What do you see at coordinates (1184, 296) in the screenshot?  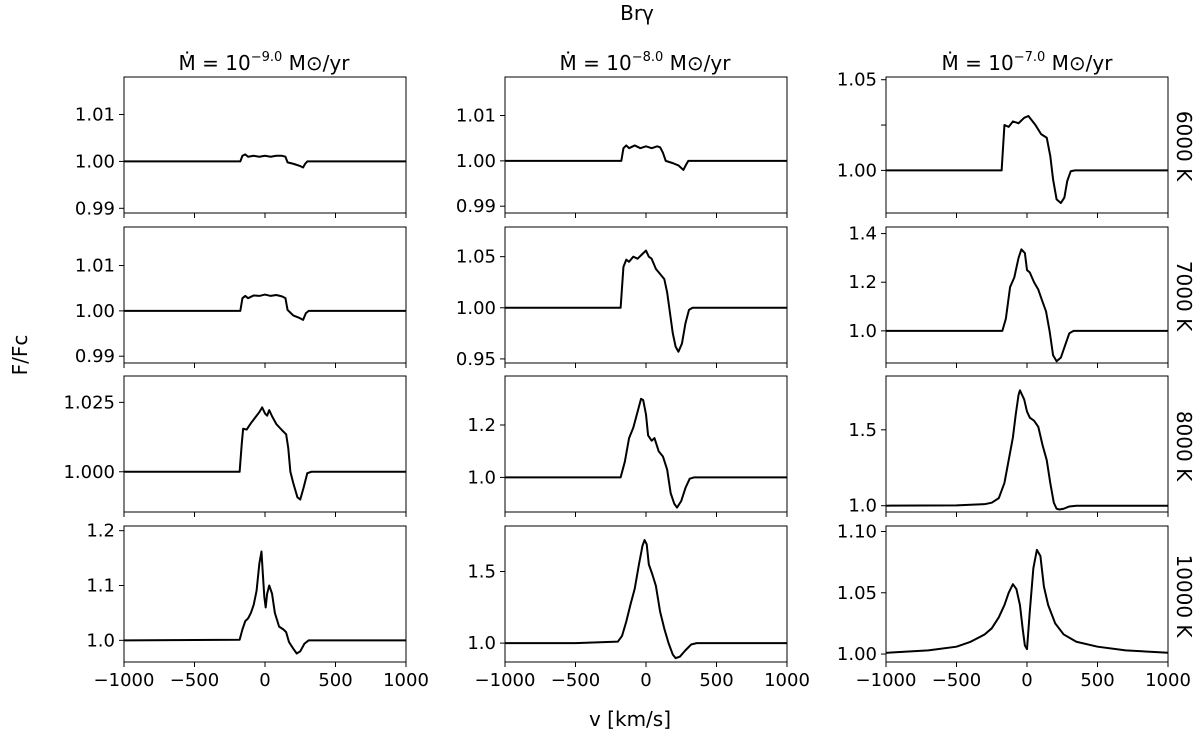 I see `row-label-7000k: 7000 K` at bounding box center [1184, 296].